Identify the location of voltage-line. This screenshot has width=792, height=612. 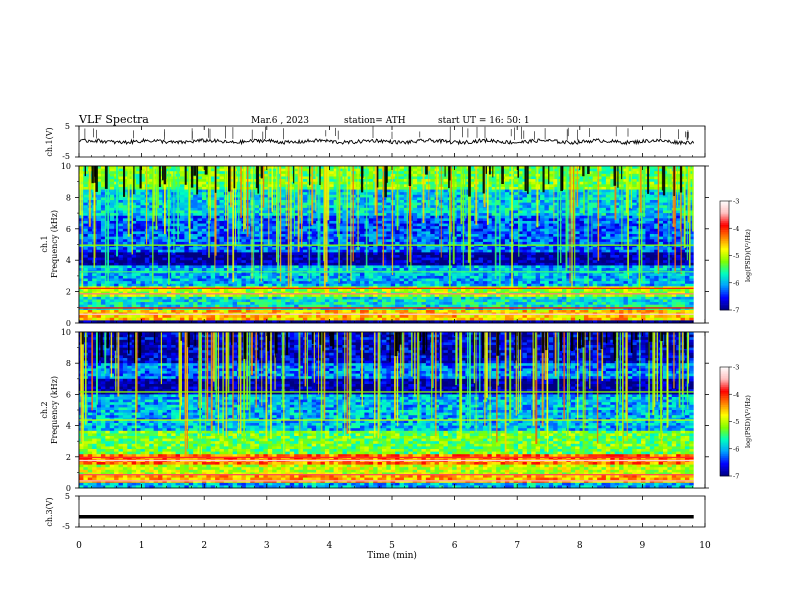
(386, 141).